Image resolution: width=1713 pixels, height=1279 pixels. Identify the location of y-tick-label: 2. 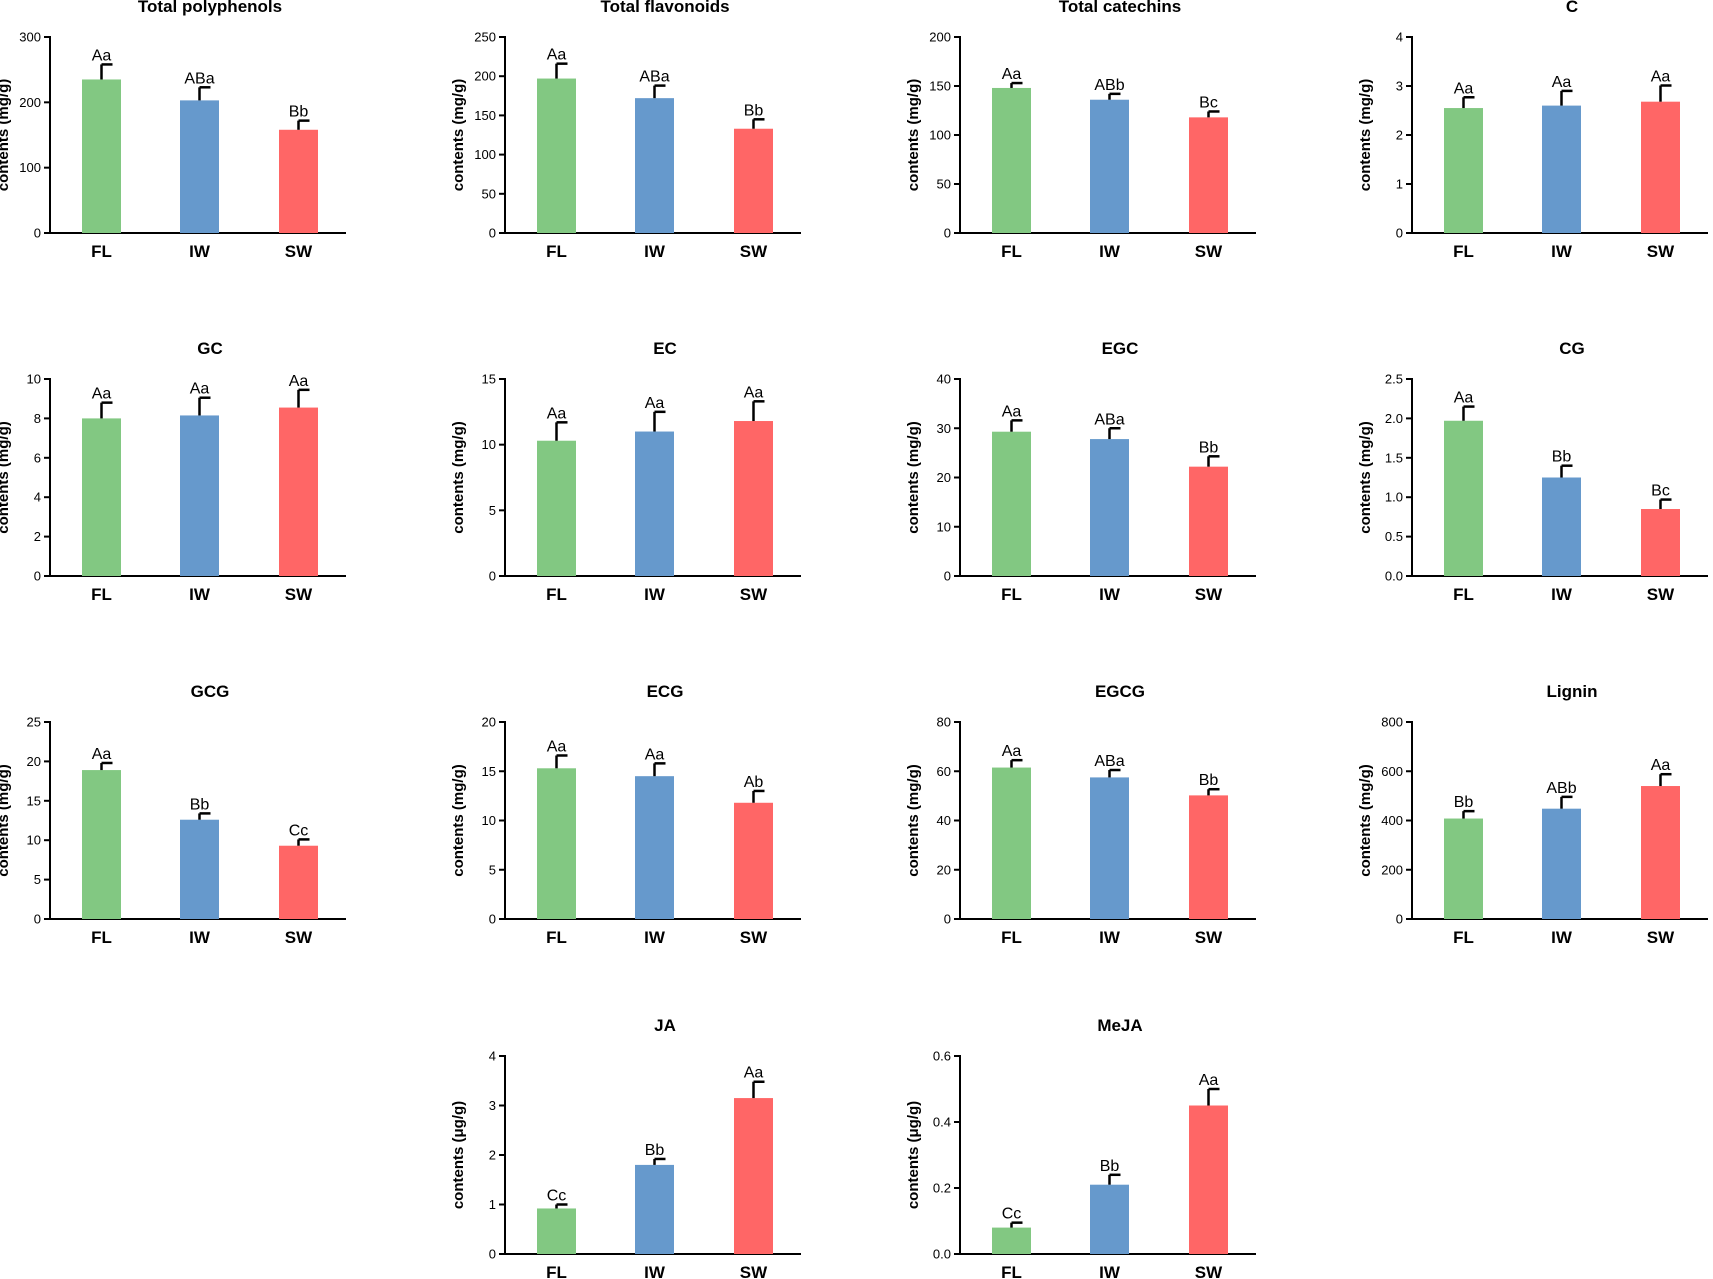
(37, 536).